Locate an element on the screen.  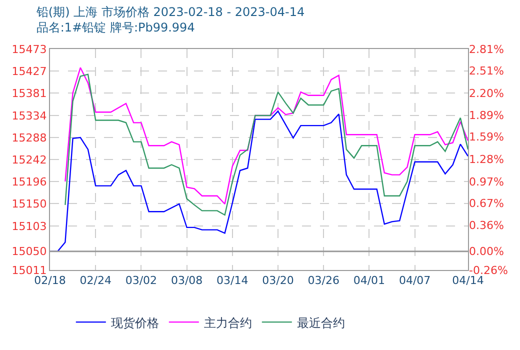
y-tick-label: 15196 is located at coordinates (29, 181).